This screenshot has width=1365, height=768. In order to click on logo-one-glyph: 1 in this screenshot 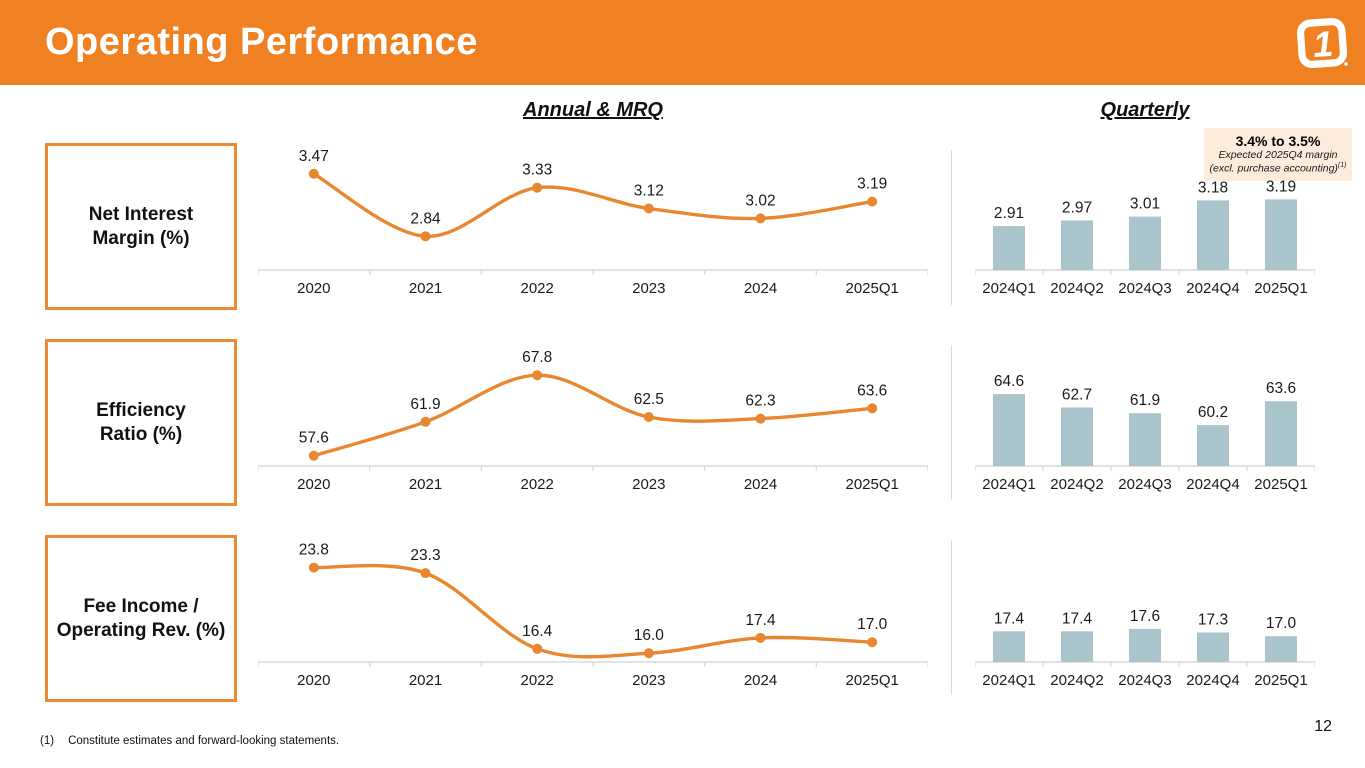, I will do `click(1323, 44)`.